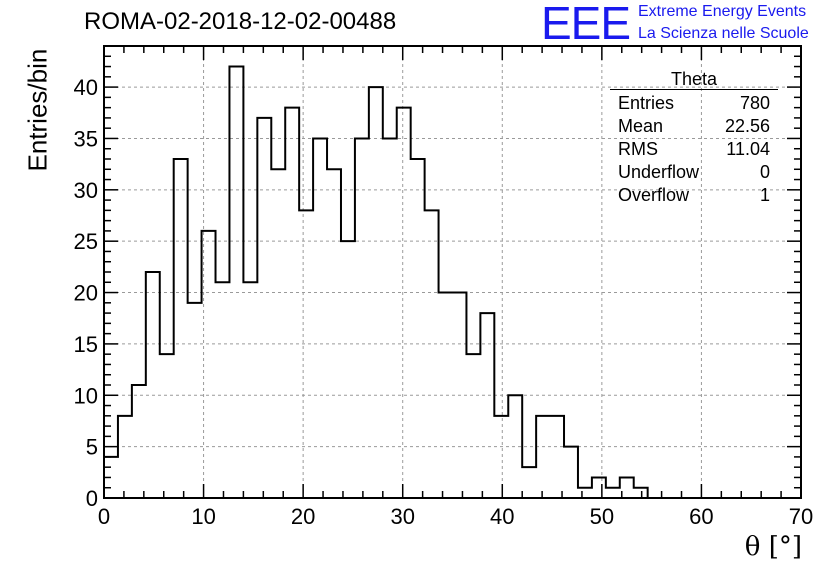 This screenshot has width=836, height=572. What do you see at coordinates (694, 195) in the screenshot?
I see `stats-row-overflow: Overflow 1` at bounding box center [694, 195].